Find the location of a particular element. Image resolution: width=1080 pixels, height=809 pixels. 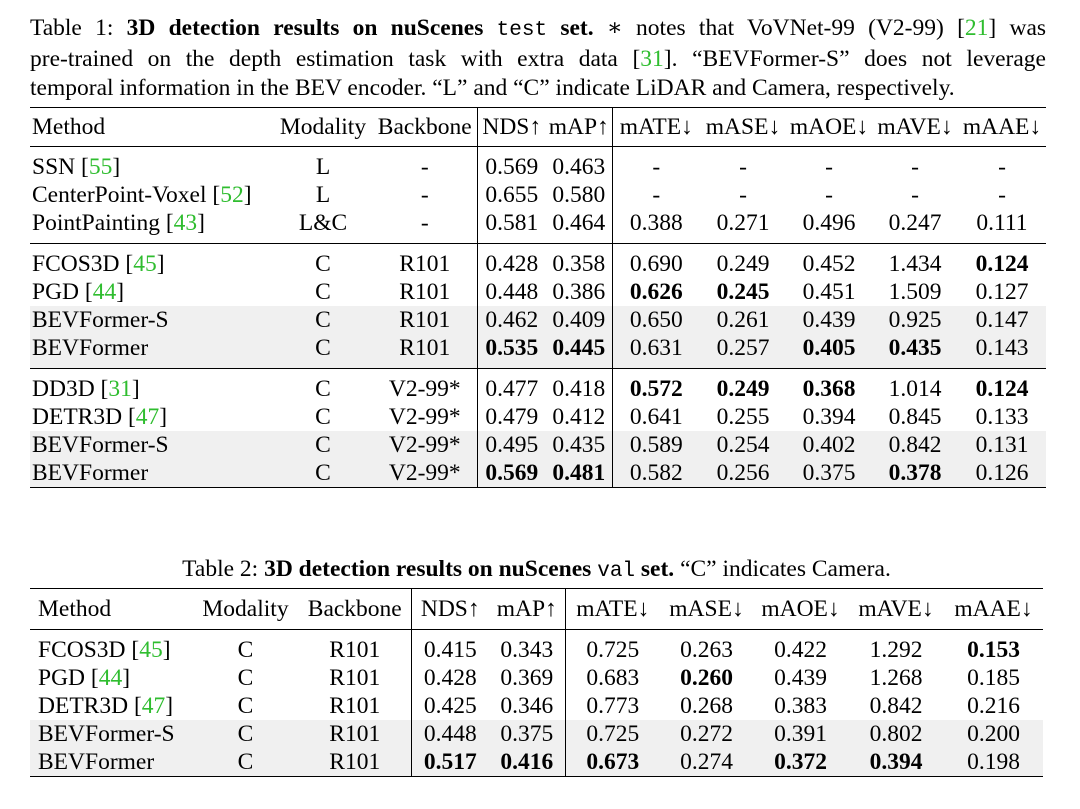

mase-cell-best: 0.245 is located at coordinates (743, 291).